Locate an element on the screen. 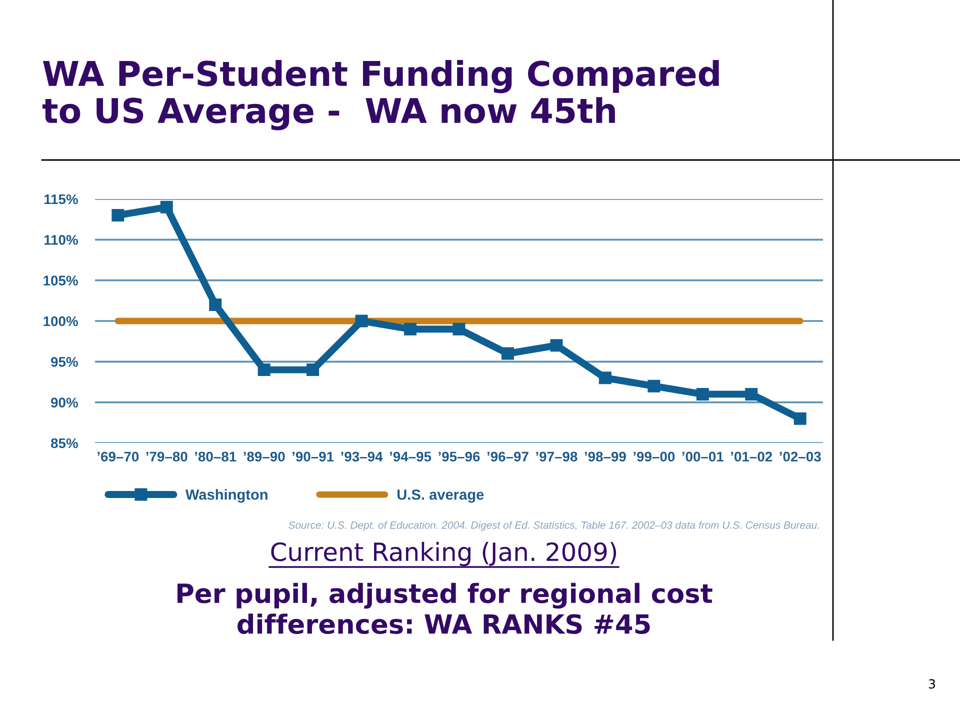 This screenshot has width=960, height=720. y-tick-label: 115% is located at coordinates (61, 199).